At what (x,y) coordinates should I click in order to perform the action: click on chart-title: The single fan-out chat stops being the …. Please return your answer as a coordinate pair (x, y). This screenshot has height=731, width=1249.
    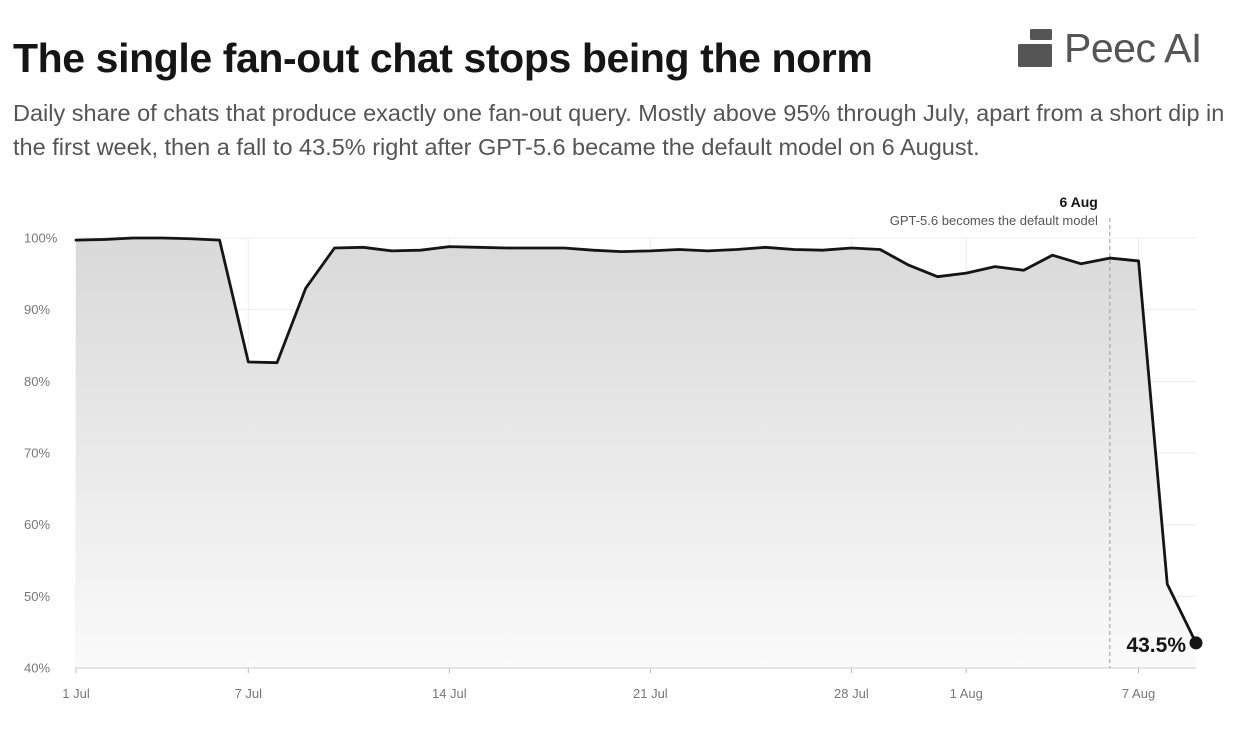
    Looking at the image, I should click on (443, 58).